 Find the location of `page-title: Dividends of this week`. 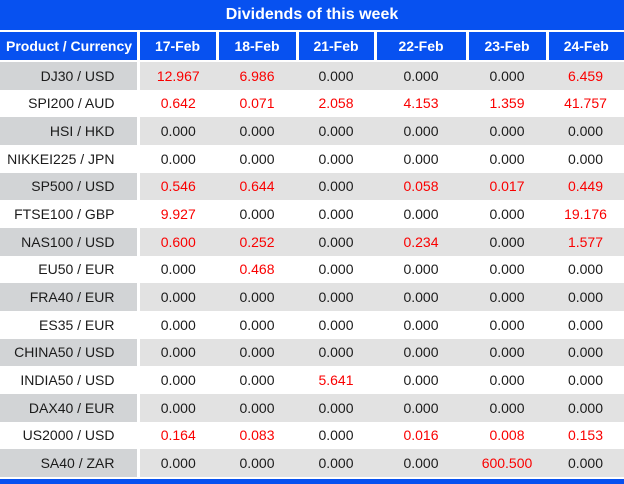

page-title: Dividends of this week is located at coordinates (312, 14).